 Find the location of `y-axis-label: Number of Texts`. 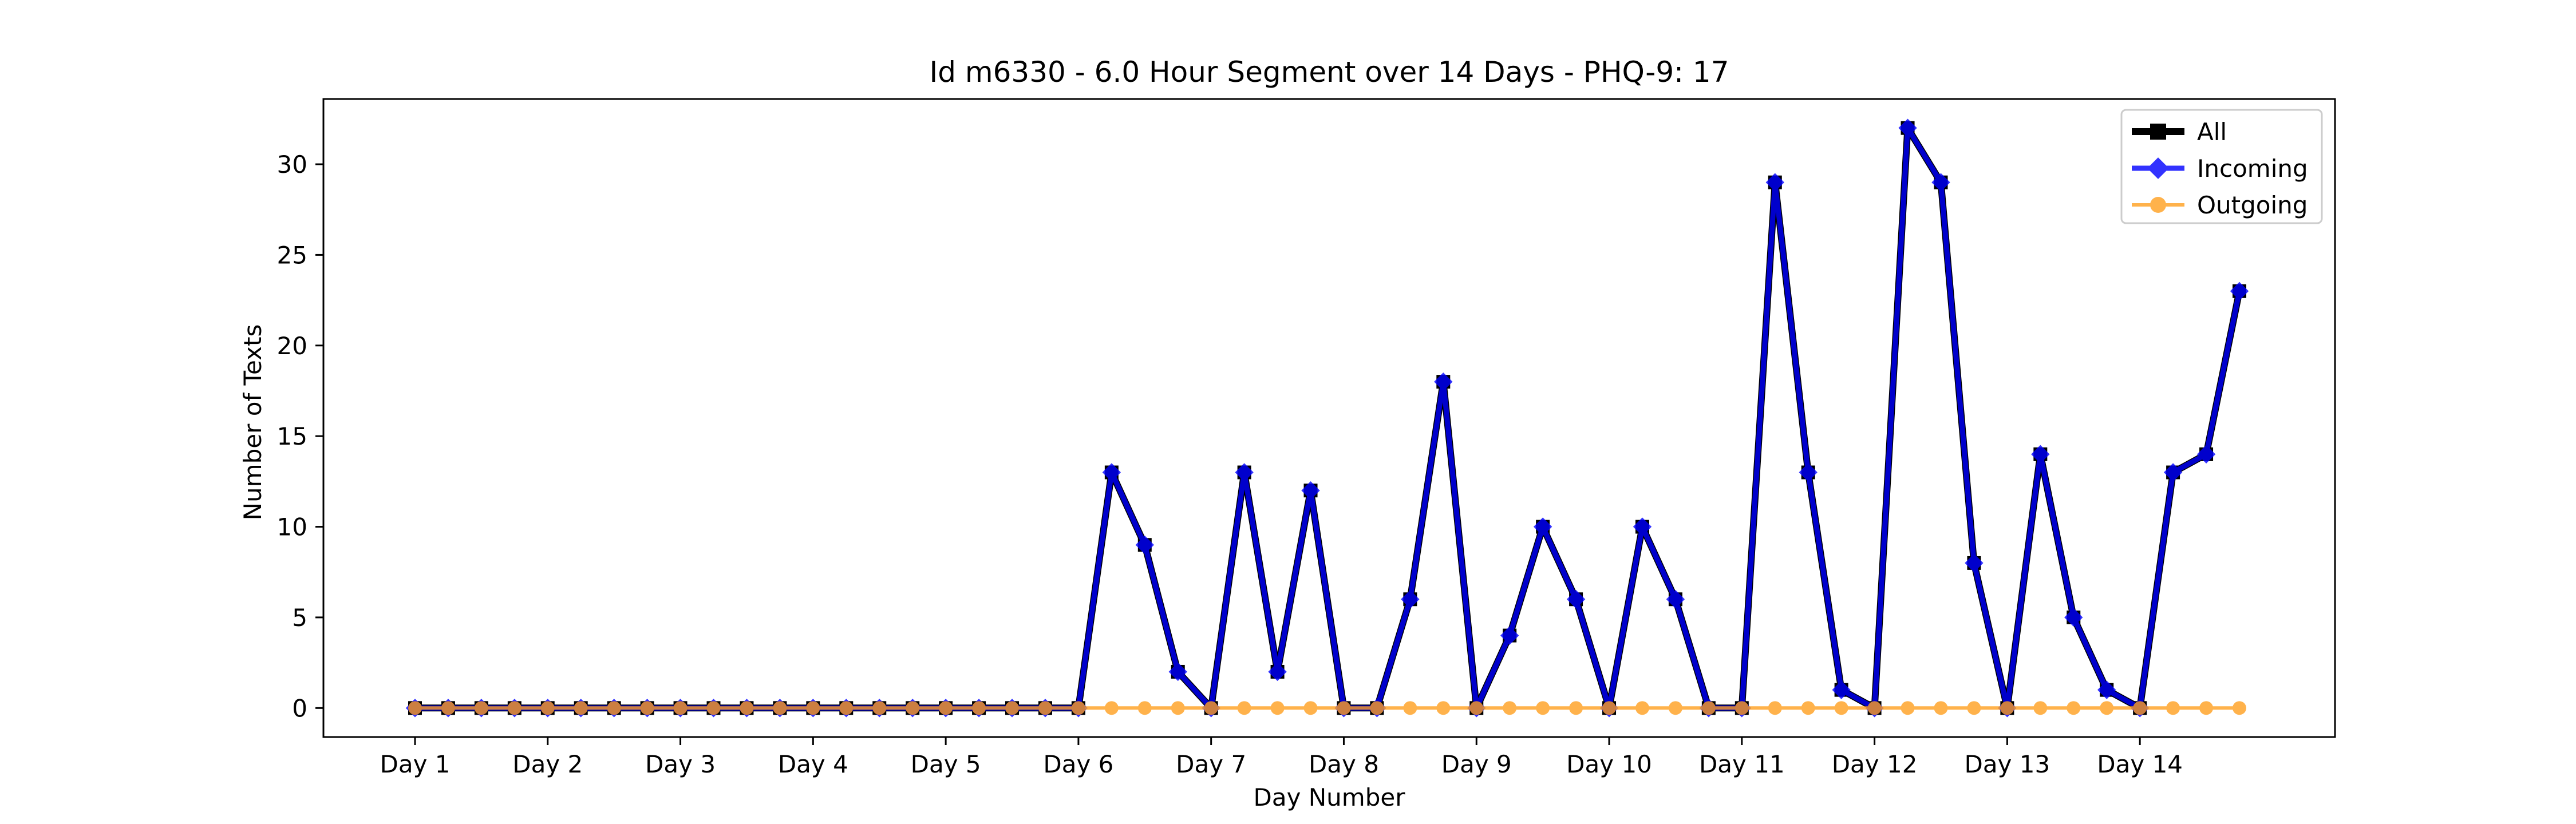

y-axis-label: Number of Texts is located at coordinates (253, 422).